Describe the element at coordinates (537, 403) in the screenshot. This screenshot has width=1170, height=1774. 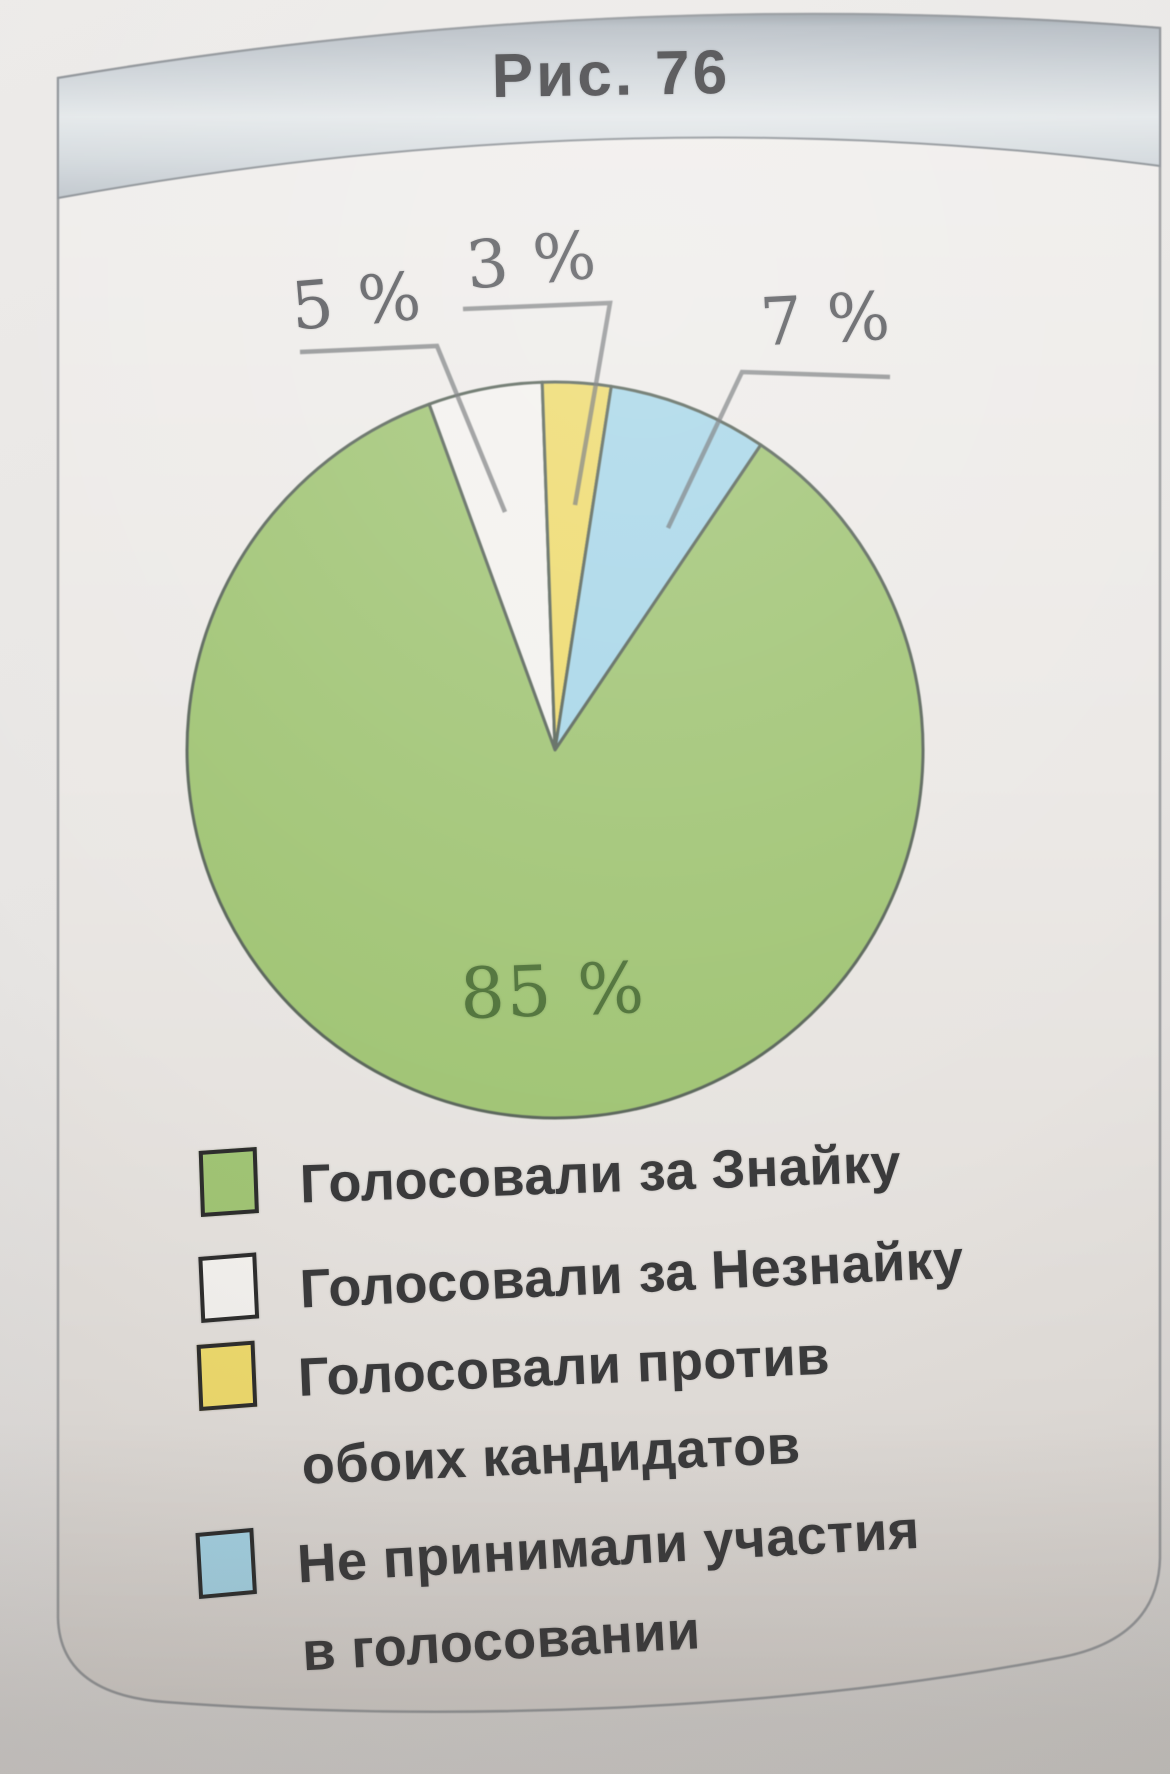
I see `leader-line-3pct` at that location.